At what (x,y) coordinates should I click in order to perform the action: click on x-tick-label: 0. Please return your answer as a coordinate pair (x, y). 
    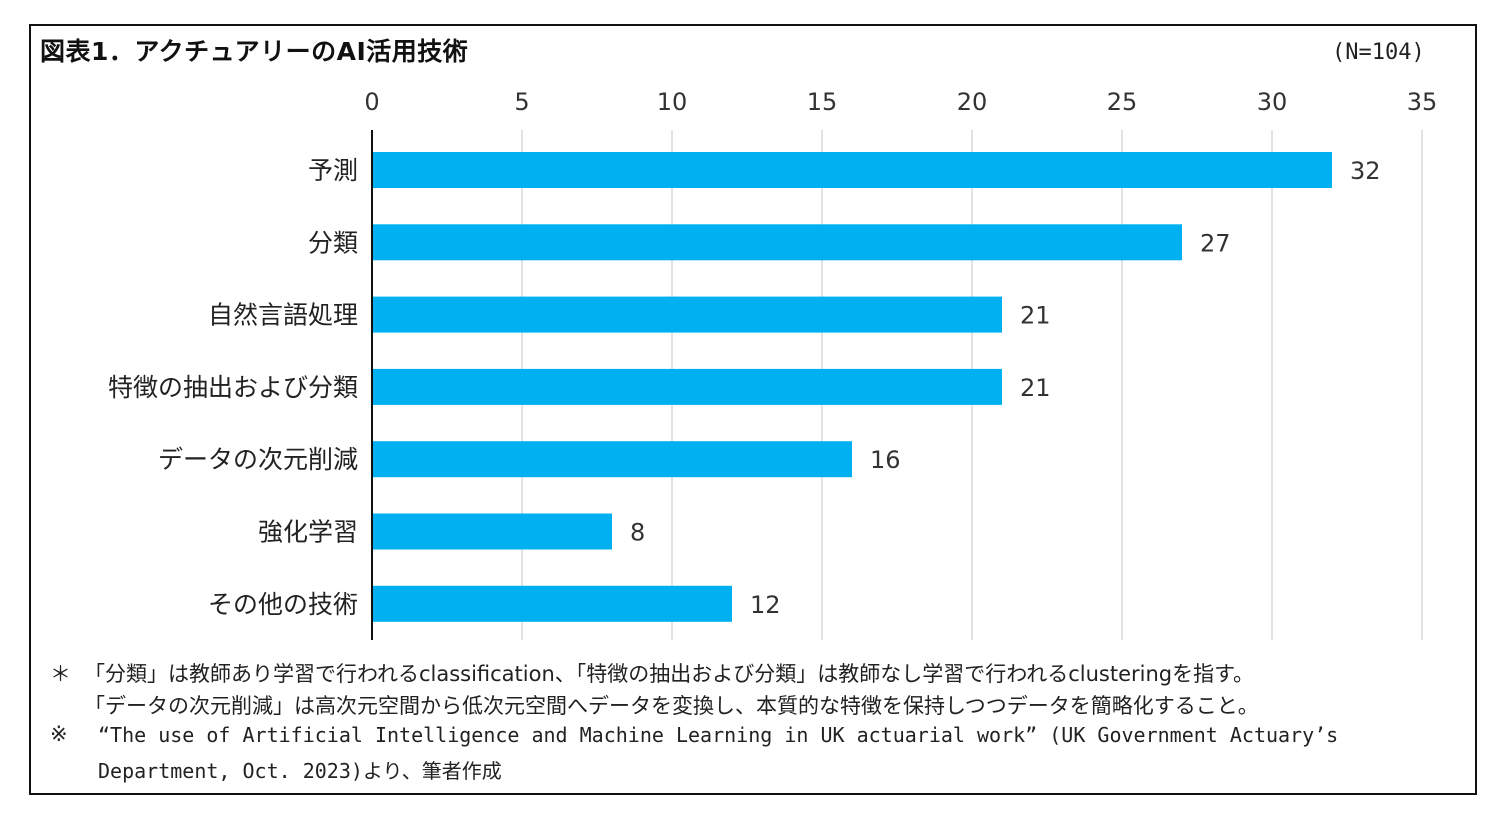
    Looking at the image, I should click on (371, 102).